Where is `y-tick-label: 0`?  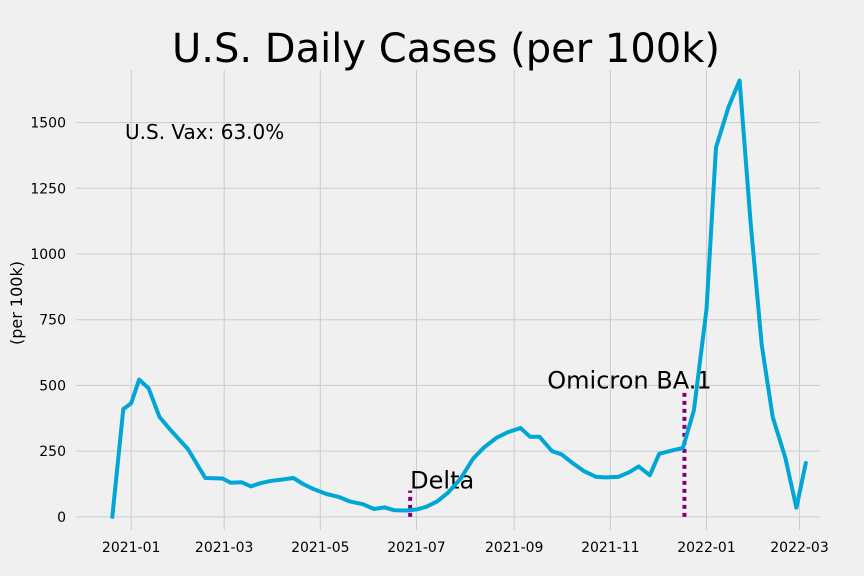
y-tick-label: 0 is located at coordinates (61, 518).